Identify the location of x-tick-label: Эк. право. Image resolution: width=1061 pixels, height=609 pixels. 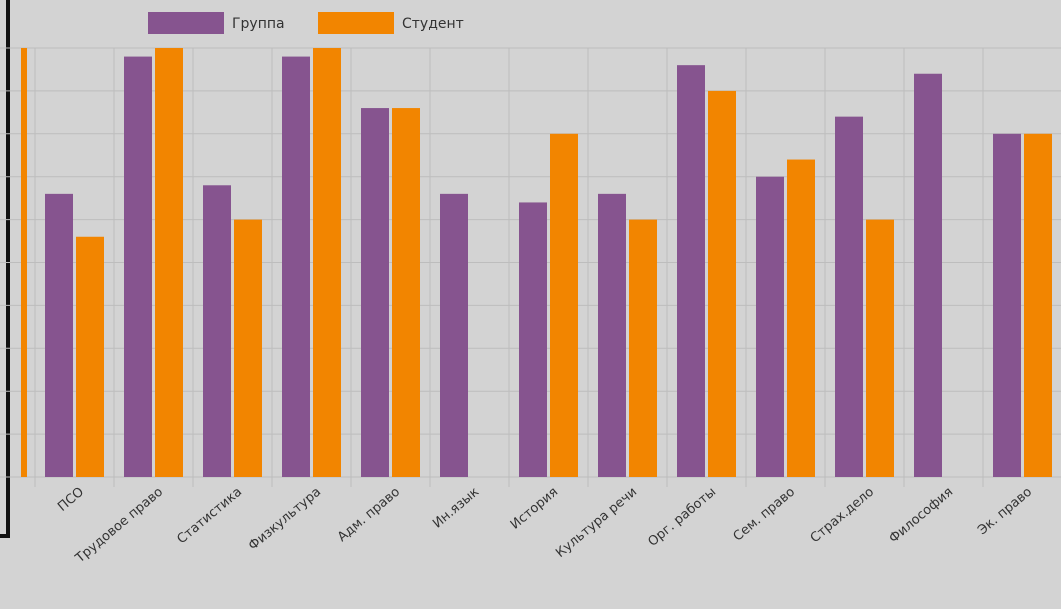
(1005, 512).